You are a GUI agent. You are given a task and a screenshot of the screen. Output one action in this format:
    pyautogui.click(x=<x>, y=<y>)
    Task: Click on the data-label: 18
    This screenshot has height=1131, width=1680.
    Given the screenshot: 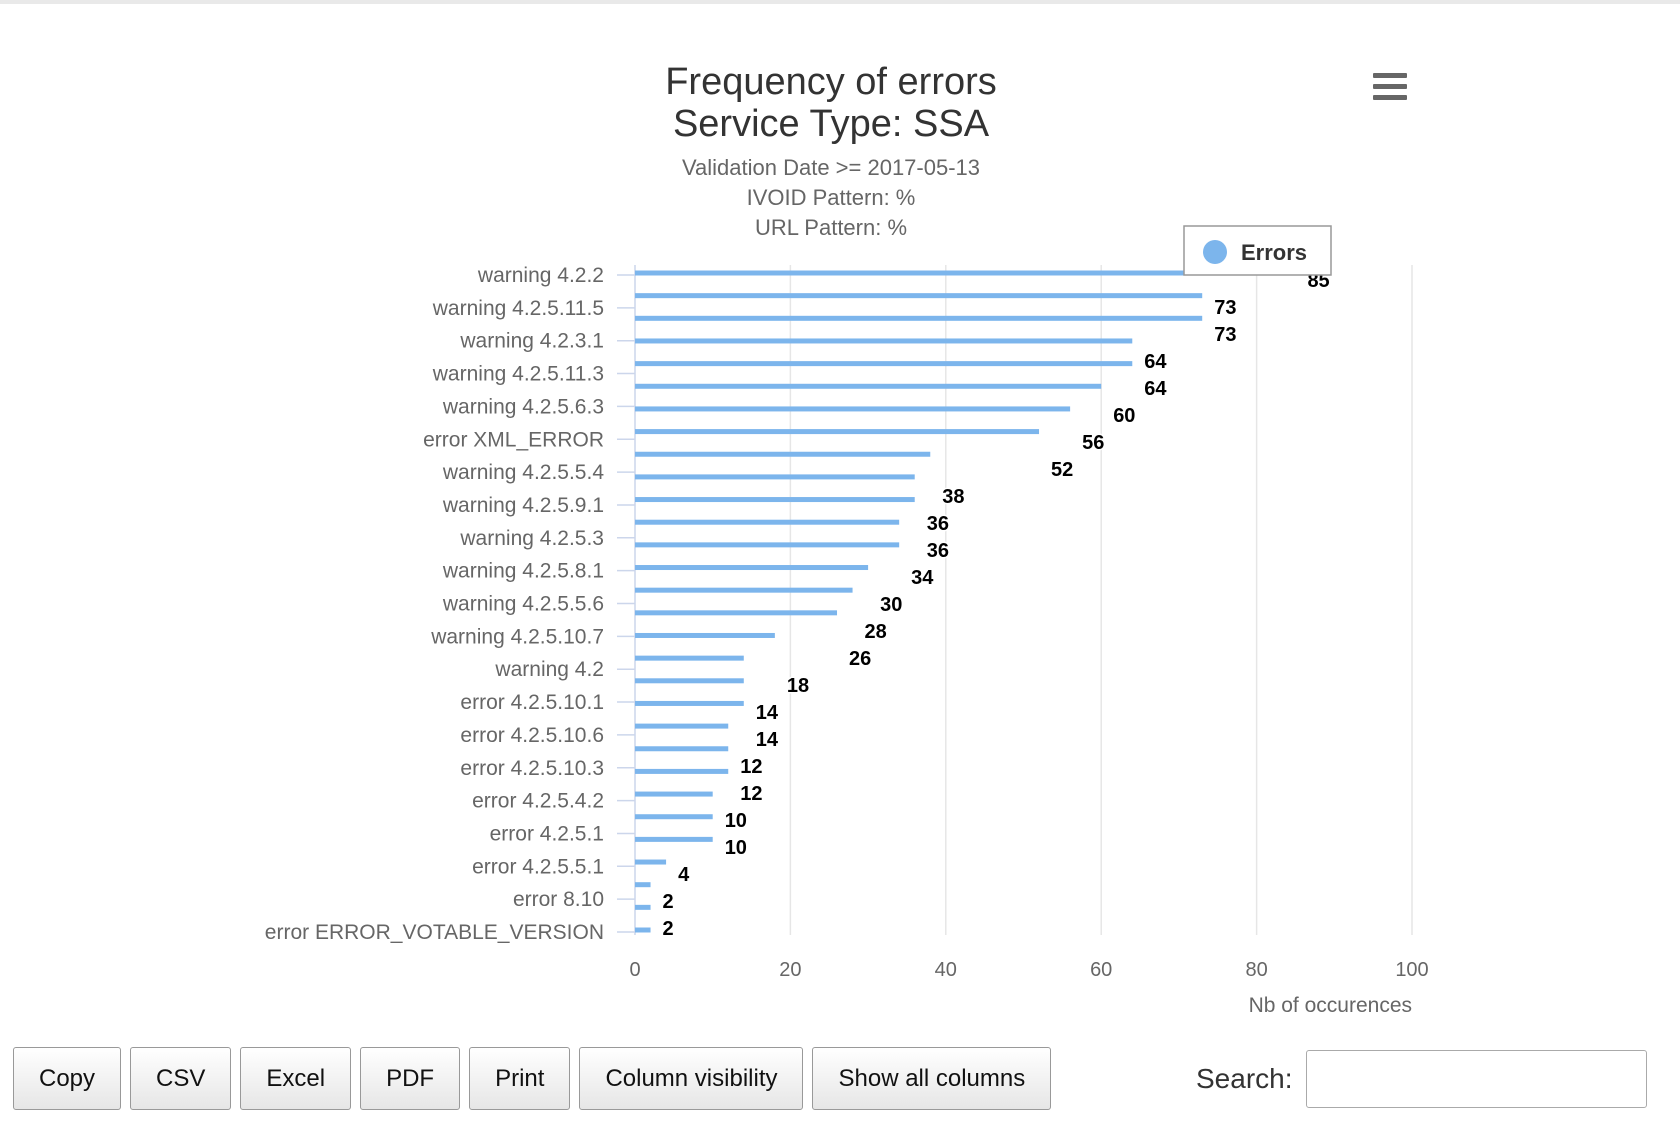 What is the action you would take?
    pyautogui.click(x=798, y=686)
    